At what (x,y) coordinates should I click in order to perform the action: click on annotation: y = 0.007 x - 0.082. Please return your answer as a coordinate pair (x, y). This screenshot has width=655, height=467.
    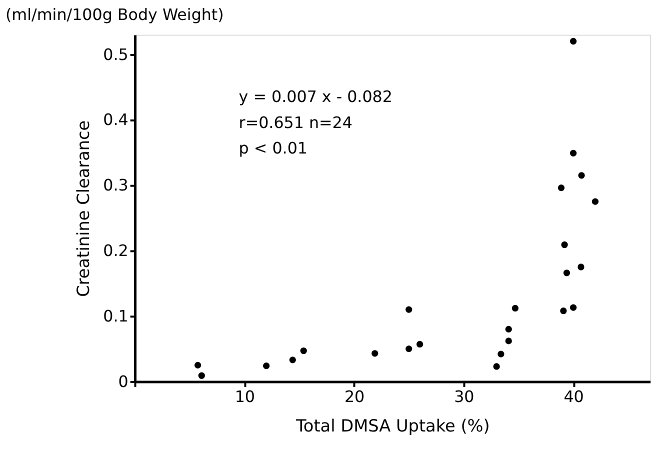
    Looking at the image, I should click on (315, 96).